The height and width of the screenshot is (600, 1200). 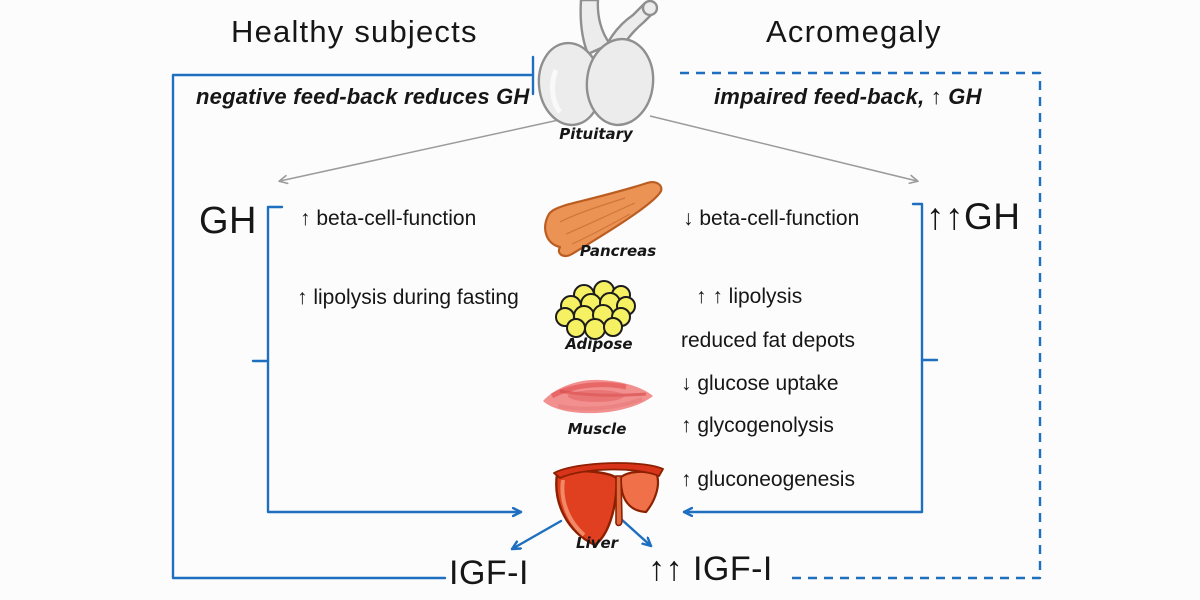 I want to click on healthy-feedback-note: negative feed-back reduces GH, so click(x=363, y=96).